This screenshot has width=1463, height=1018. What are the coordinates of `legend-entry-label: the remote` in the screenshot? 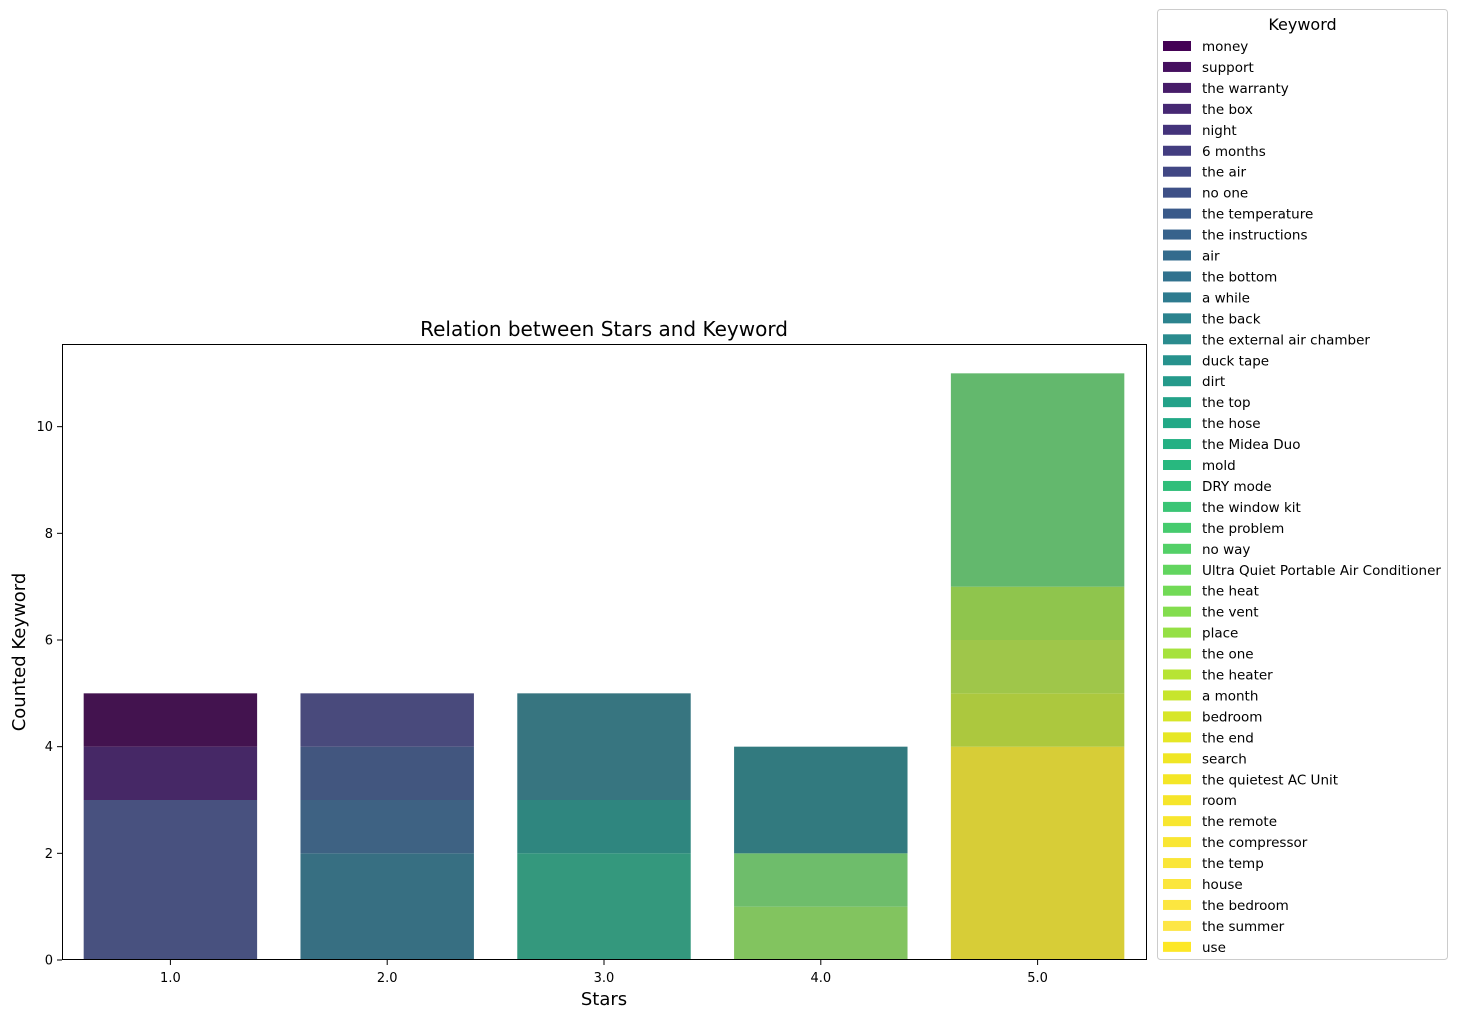 It's located at (1239, 822).